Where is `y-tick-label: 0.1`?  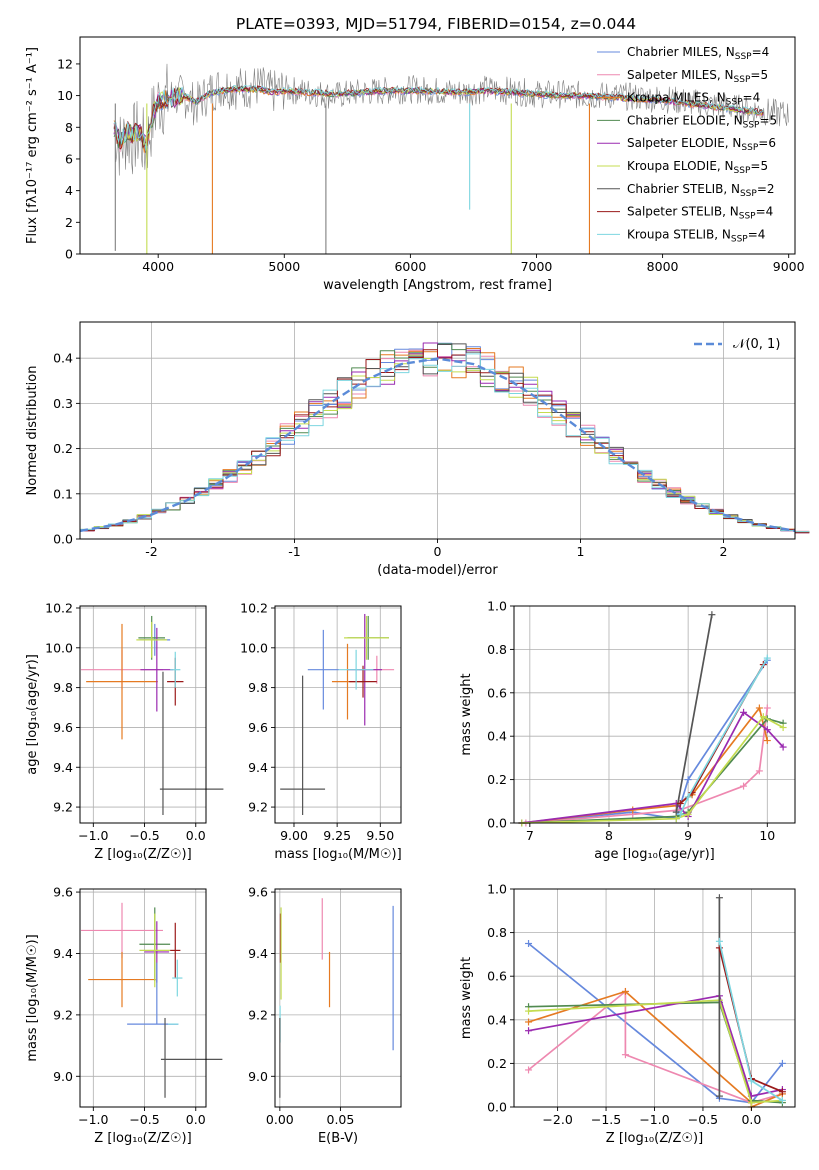 y-tick-label: 0.1 is located at coordinates (63, 493).